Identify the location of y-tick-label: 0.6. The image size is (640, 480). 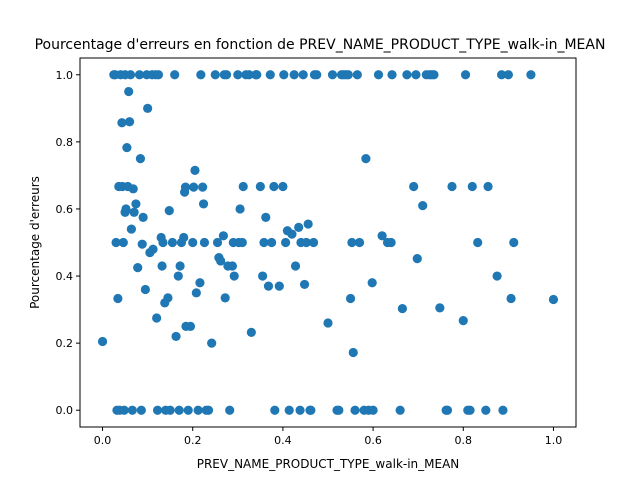
(65, 209).